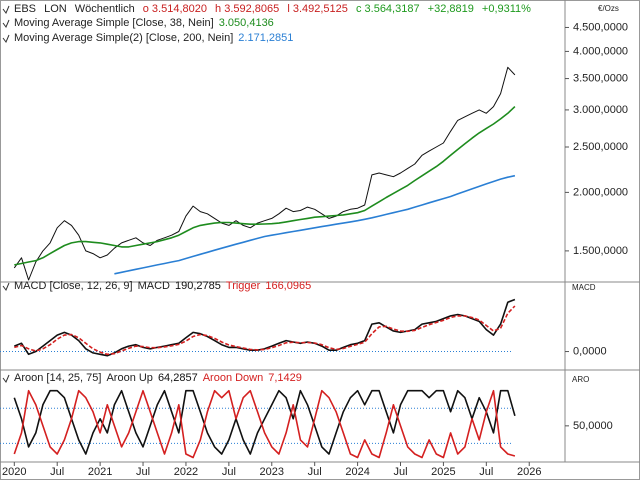 The width and height of the screenshot is (640, 480). I want to click on x-tick-label: 2023, so click(272, 472).